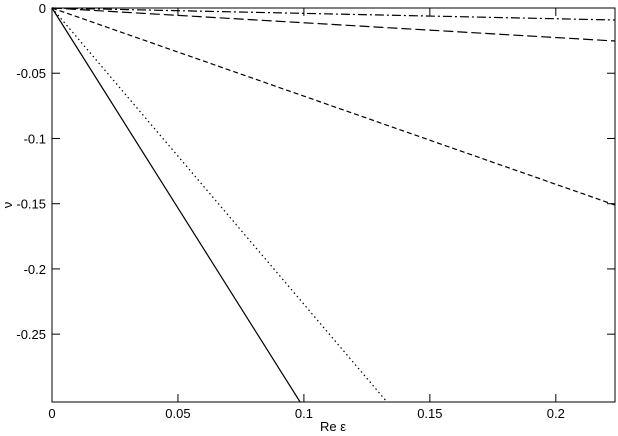 Image resolution: width=618 pixels, height=436 pixels. I want to click on y-tick-label: 0, so click(42, 8).